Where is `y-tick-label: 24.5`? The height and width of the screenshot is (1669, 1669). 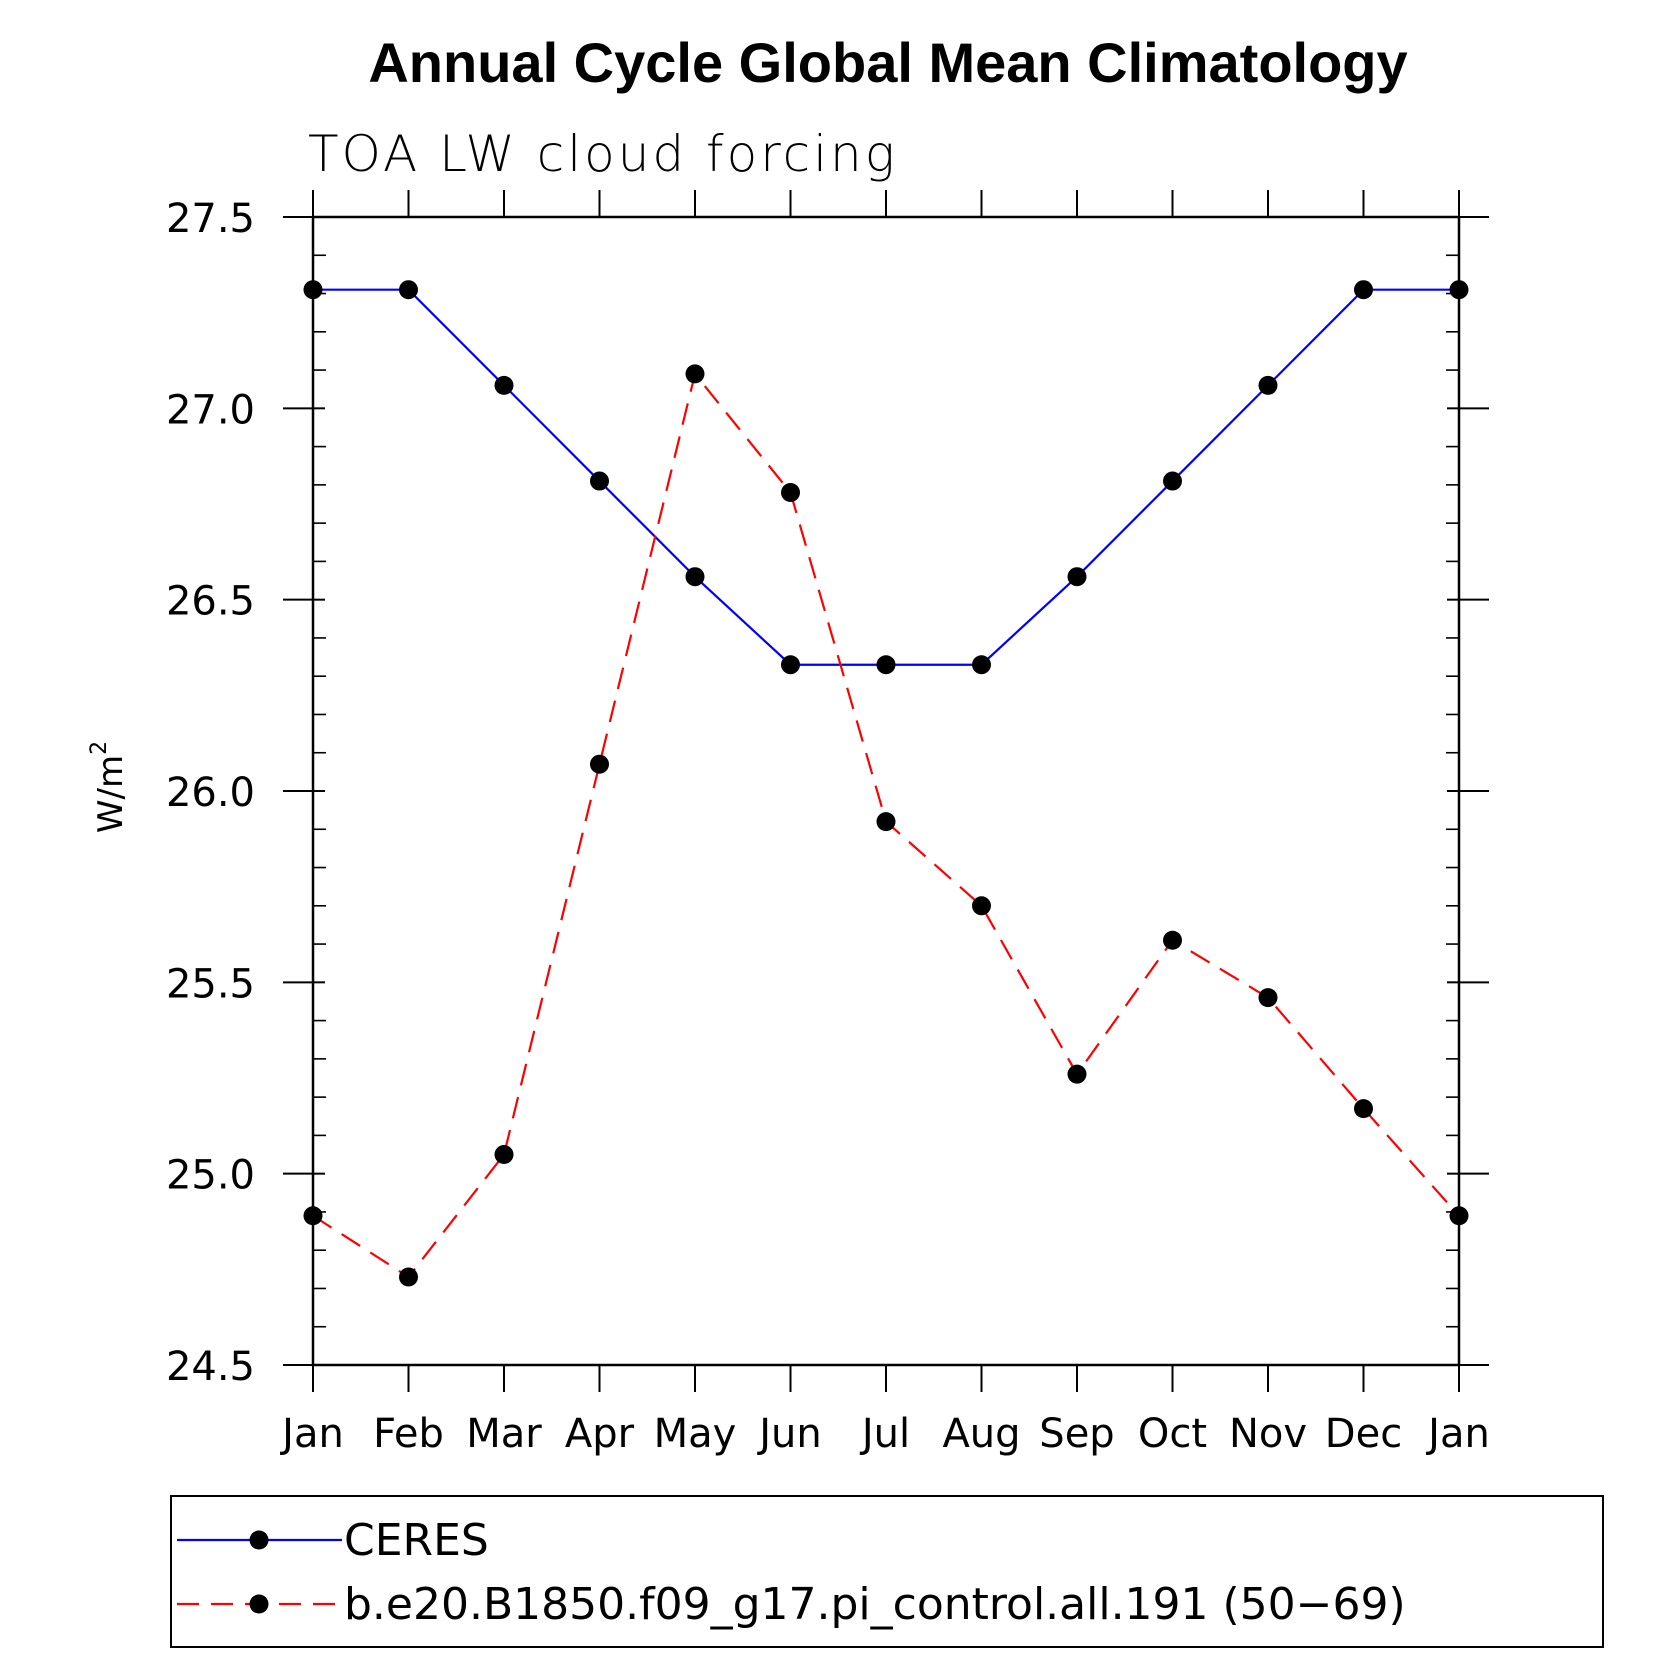 y-tick-label: 24.5 is located at coordinates (210, 1367).